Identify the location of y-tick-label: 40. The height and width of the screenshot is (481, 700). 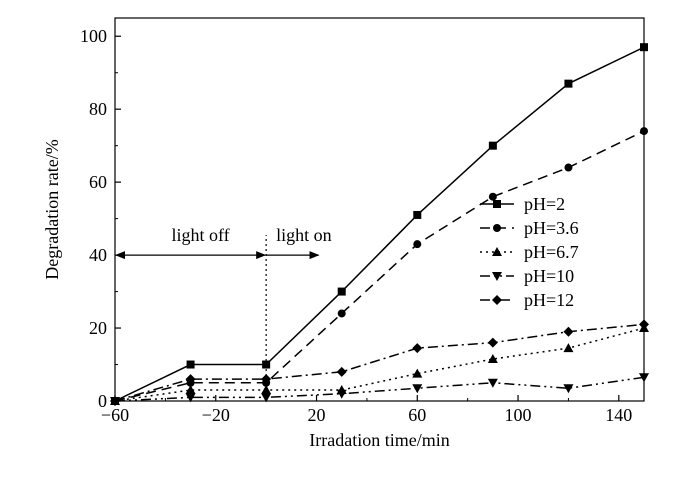
(98, 255).